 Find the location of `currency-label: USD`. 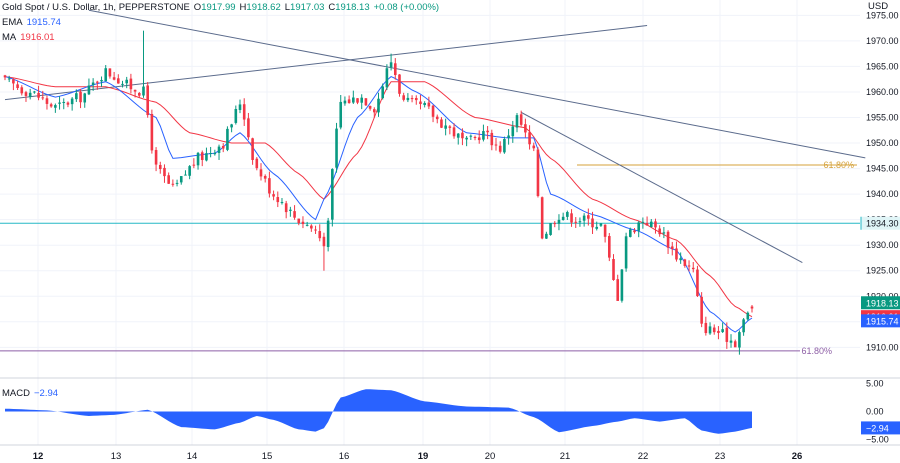

currency-label: USD is located at coordinates (878, 6).